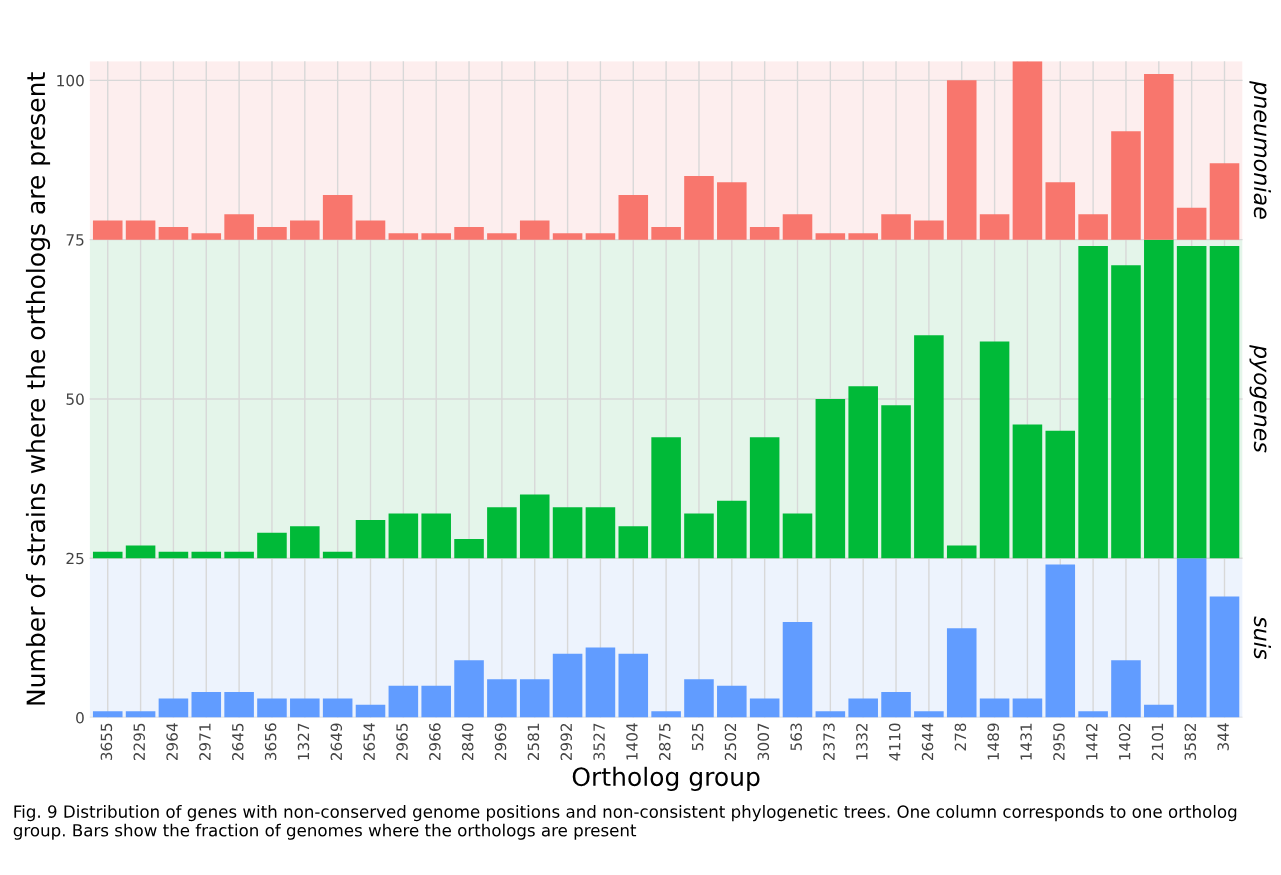 The height and width of the screenshot is (875, 1281). I want to click on x-tick-label: 2966, so click(435, 742).